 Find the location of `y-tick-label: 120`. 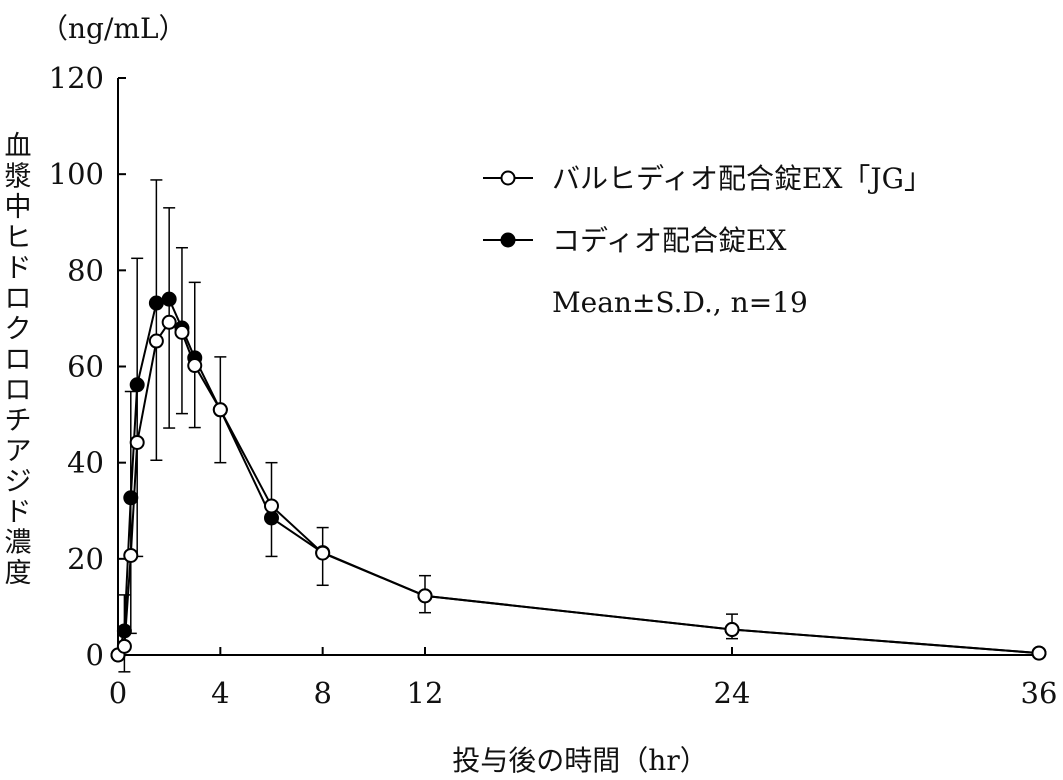

y-tick-label: 120 is located at coordinates (76, 78).